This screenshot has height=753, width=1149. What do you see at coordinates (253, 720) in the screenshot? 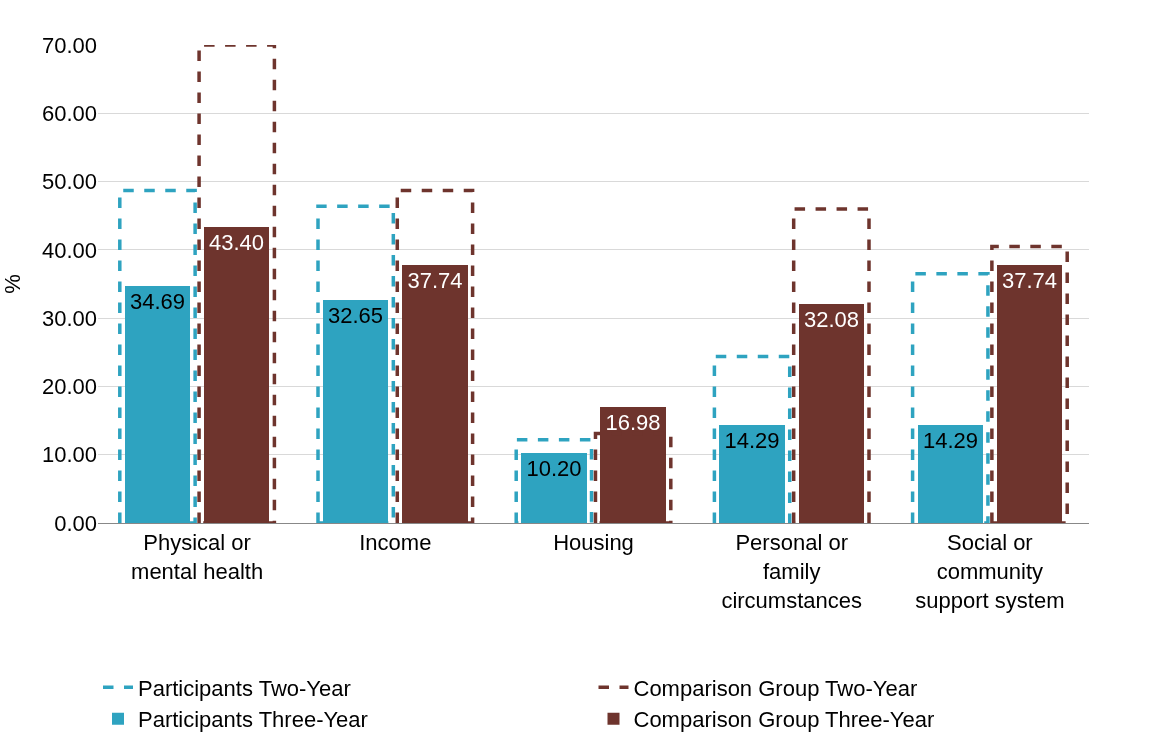
I see `legend-label: Participants Three-Year` at bounding box center [253, 720].